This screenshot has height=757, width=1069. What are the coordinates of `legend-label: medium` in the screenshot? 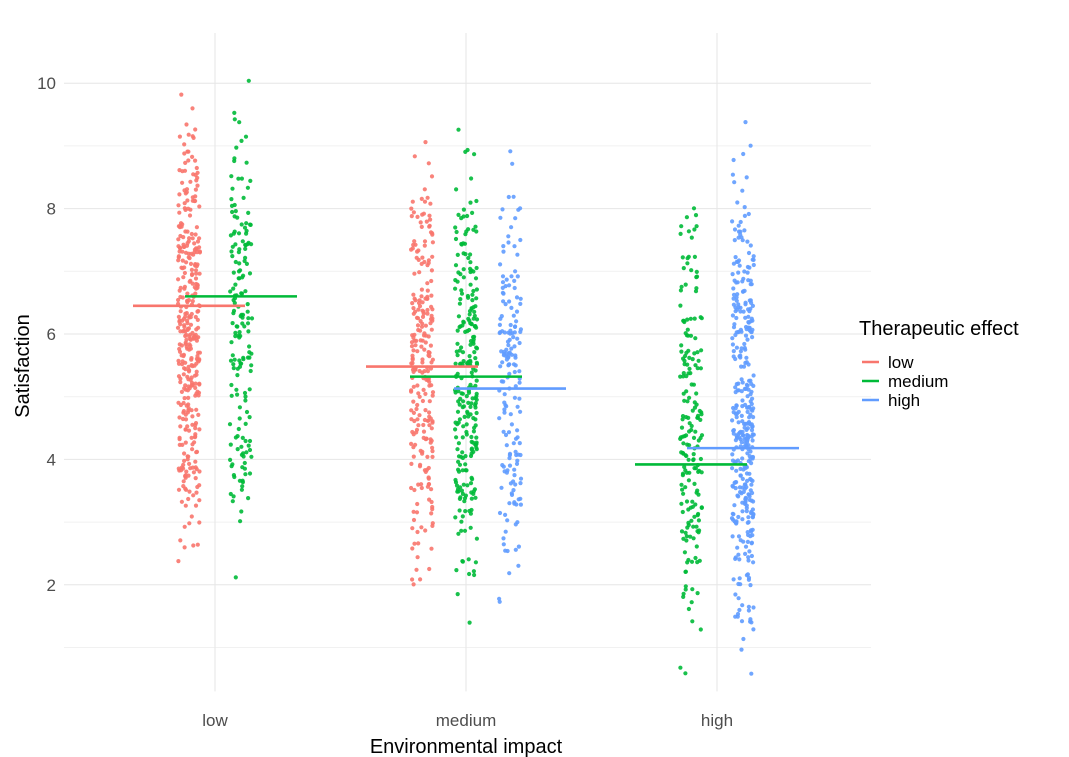 It's located at (918, 381).